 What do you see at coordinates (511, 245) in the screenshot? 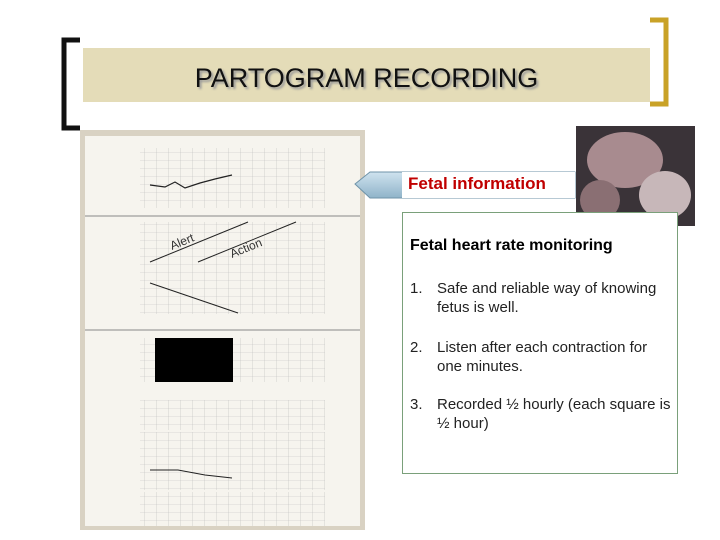
I see `content-heading: Fetal heart rate monitoring` at bounding box center [511, 245].